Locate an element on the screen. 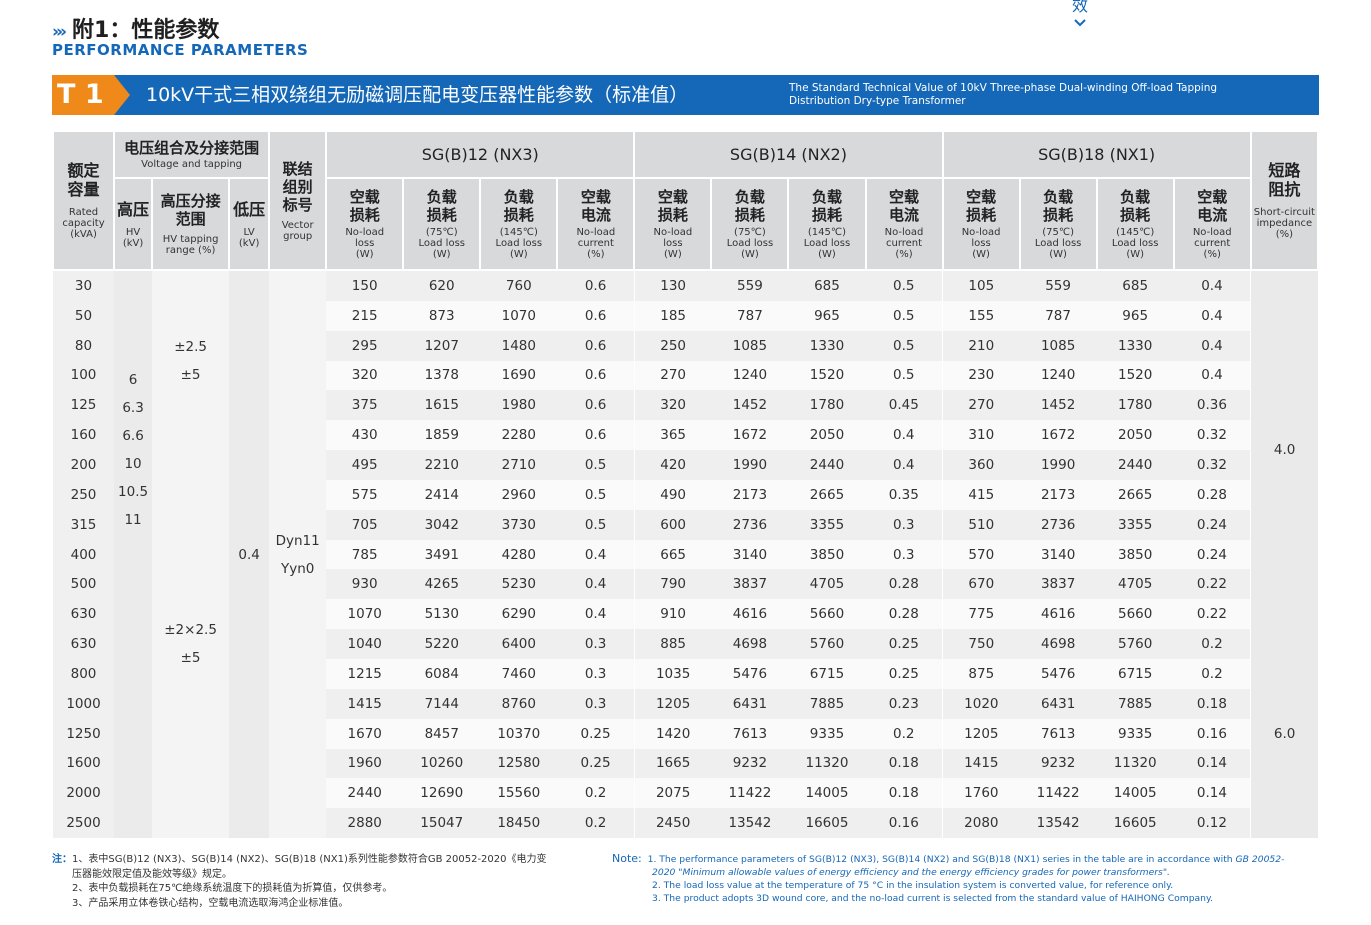  cell-value: 15047 is located at coordinates (442, 823).